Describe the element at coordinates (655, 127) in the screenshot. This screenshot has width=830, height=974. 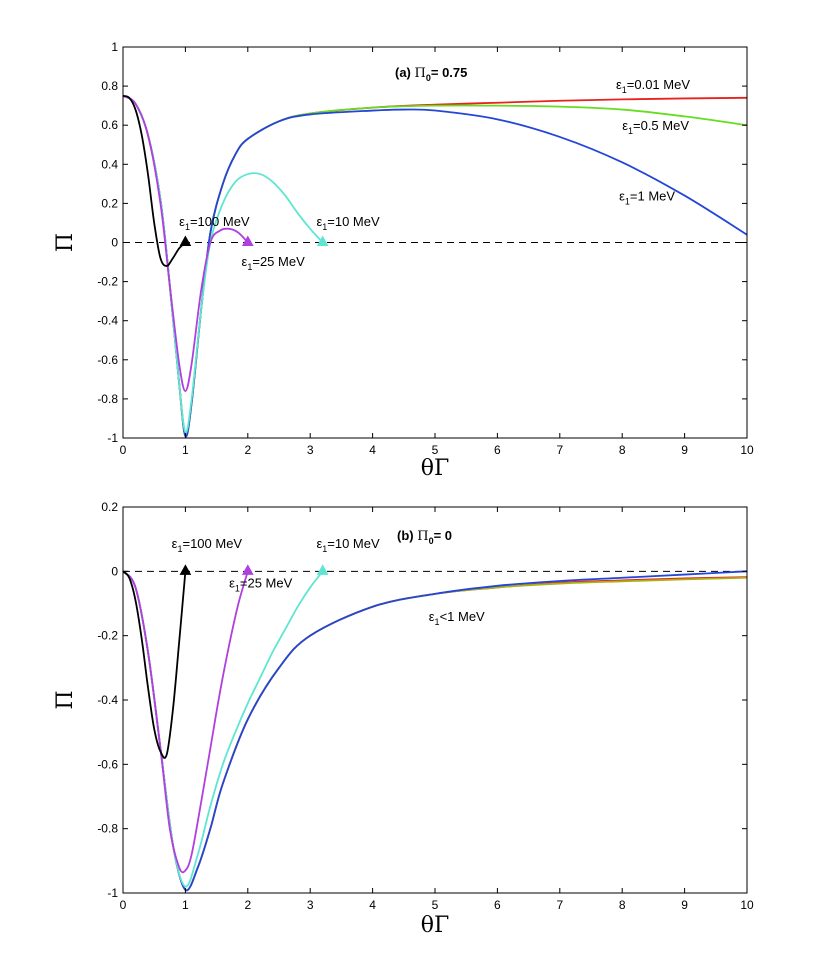
I see `panel-a-curve-label: ε1=0.5 MeV` at that location.